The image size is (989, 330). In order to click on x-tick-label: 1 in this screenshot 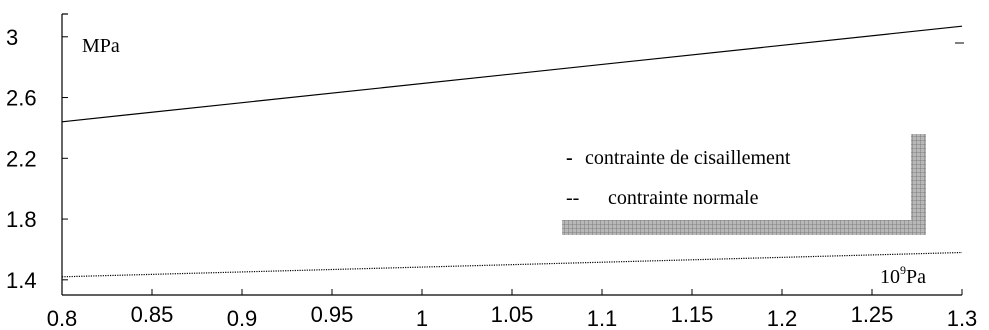, I will do `click(422, 318)`.